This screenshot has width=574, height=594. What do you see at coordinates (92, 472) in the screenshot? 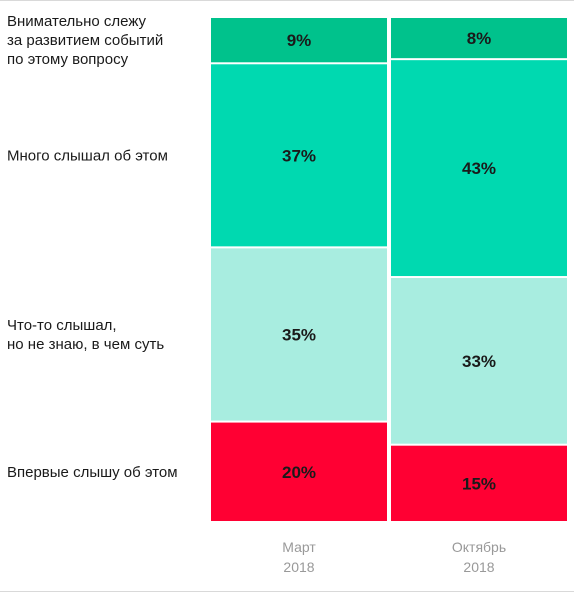
I see `series-label-3: Впервые слышу об этом` at bounding box center [92, 472].